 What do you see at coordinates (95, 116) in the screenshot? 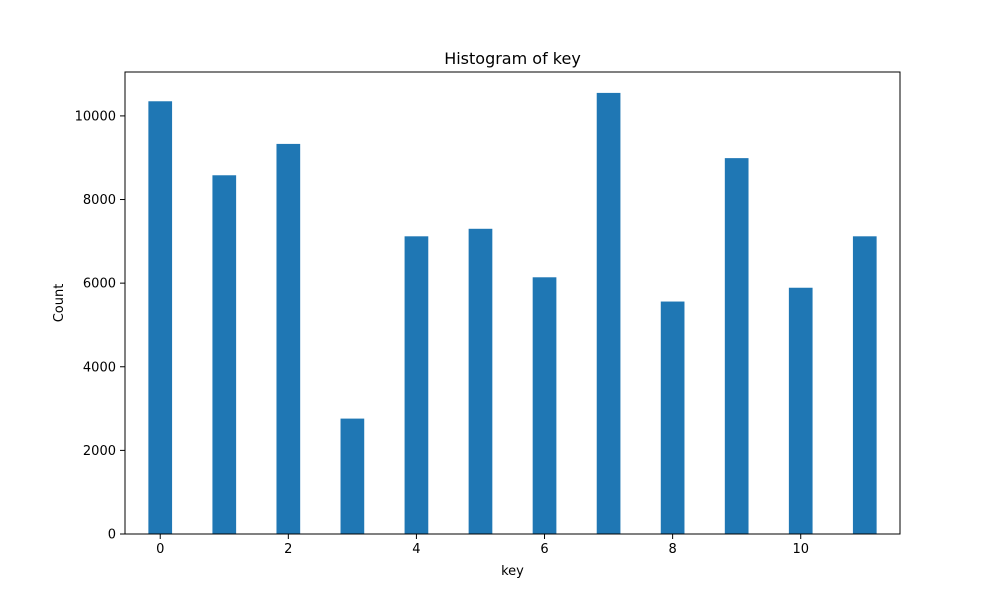
I see `y-tick-label: 10000` at bounding box center [95, 116].